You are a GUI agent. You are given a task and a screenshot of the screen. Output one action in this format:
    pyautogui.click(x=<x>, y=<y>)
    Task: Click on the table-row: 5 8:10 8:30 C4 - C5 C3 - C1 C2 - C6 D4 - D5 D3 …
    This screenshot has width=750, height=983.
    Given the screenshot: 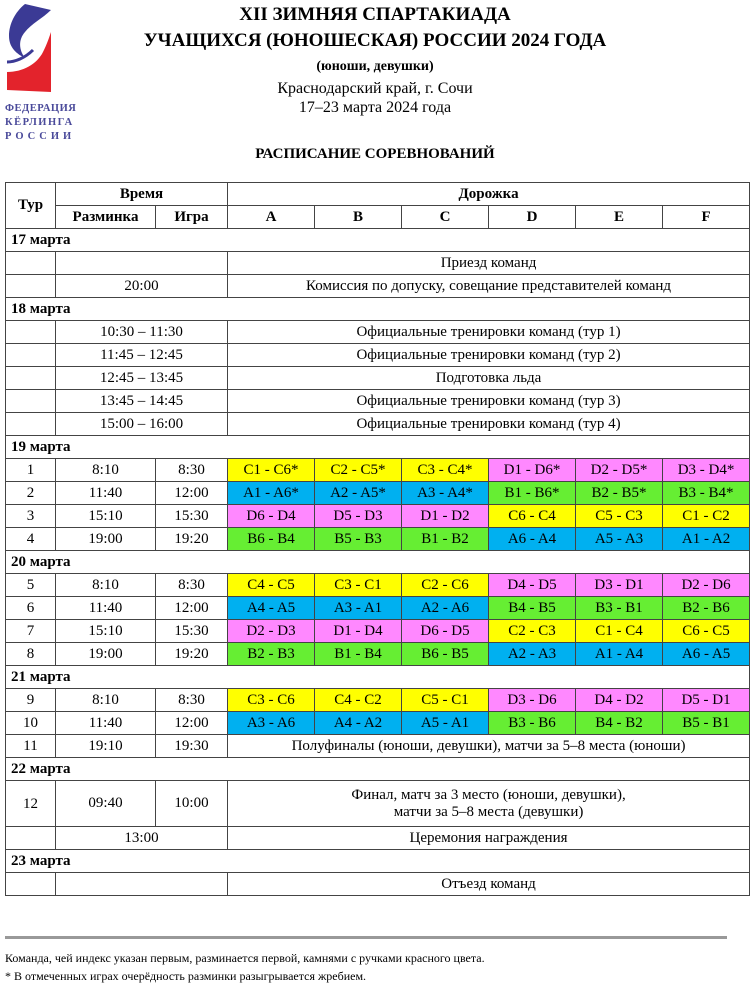 What is the action you would take?
    pyautogui.click(x=377, y=585)
    